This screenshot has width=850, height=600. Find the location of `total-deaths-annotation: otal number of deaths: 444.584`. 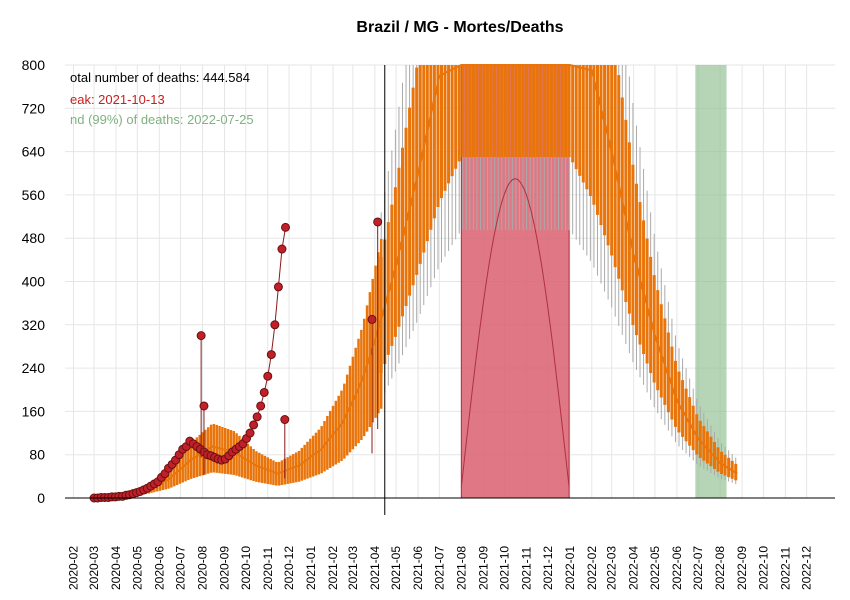

total-deaths-annotation: otal number of deaths: 444.584 is located at coordinates (160, 77).